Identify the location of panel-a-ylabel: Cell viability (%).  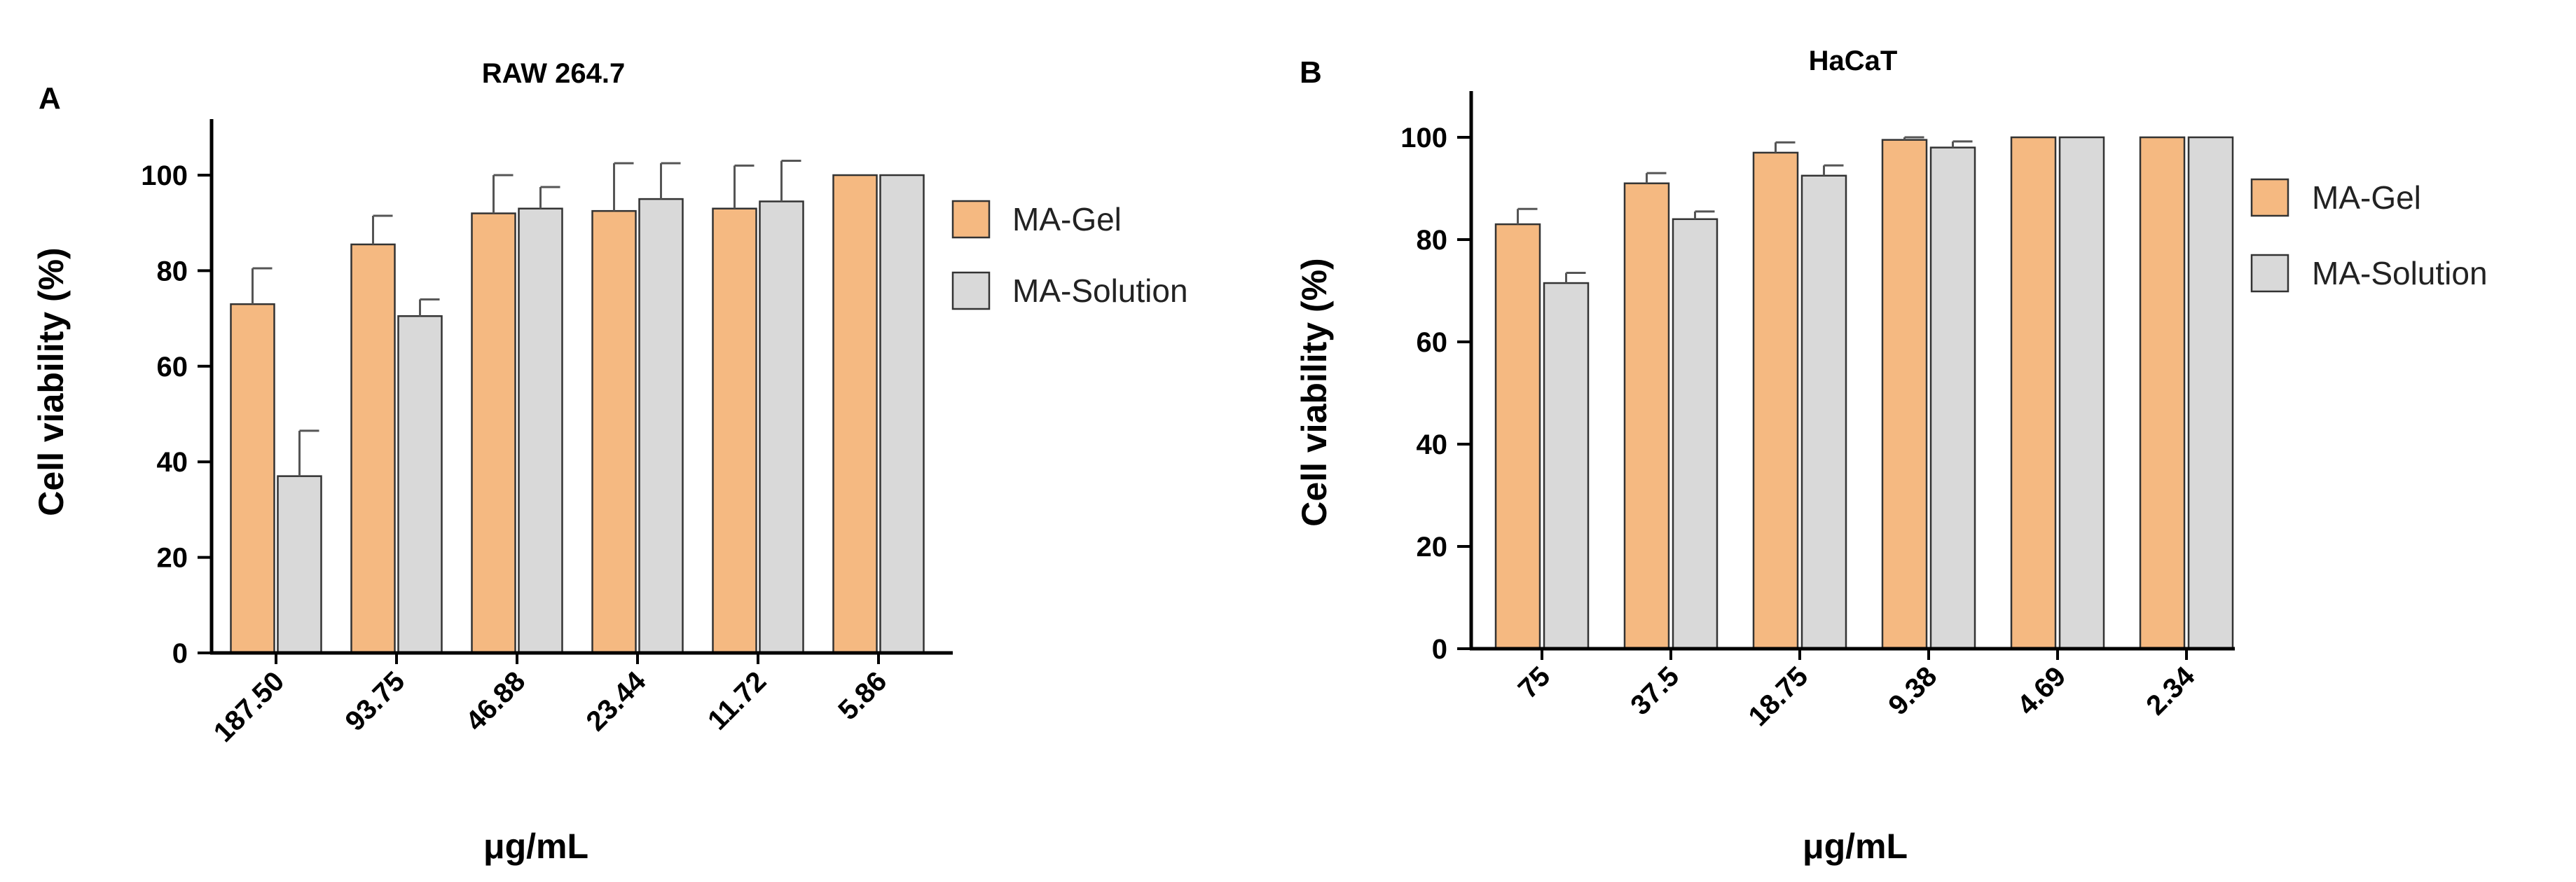
(51, 381).